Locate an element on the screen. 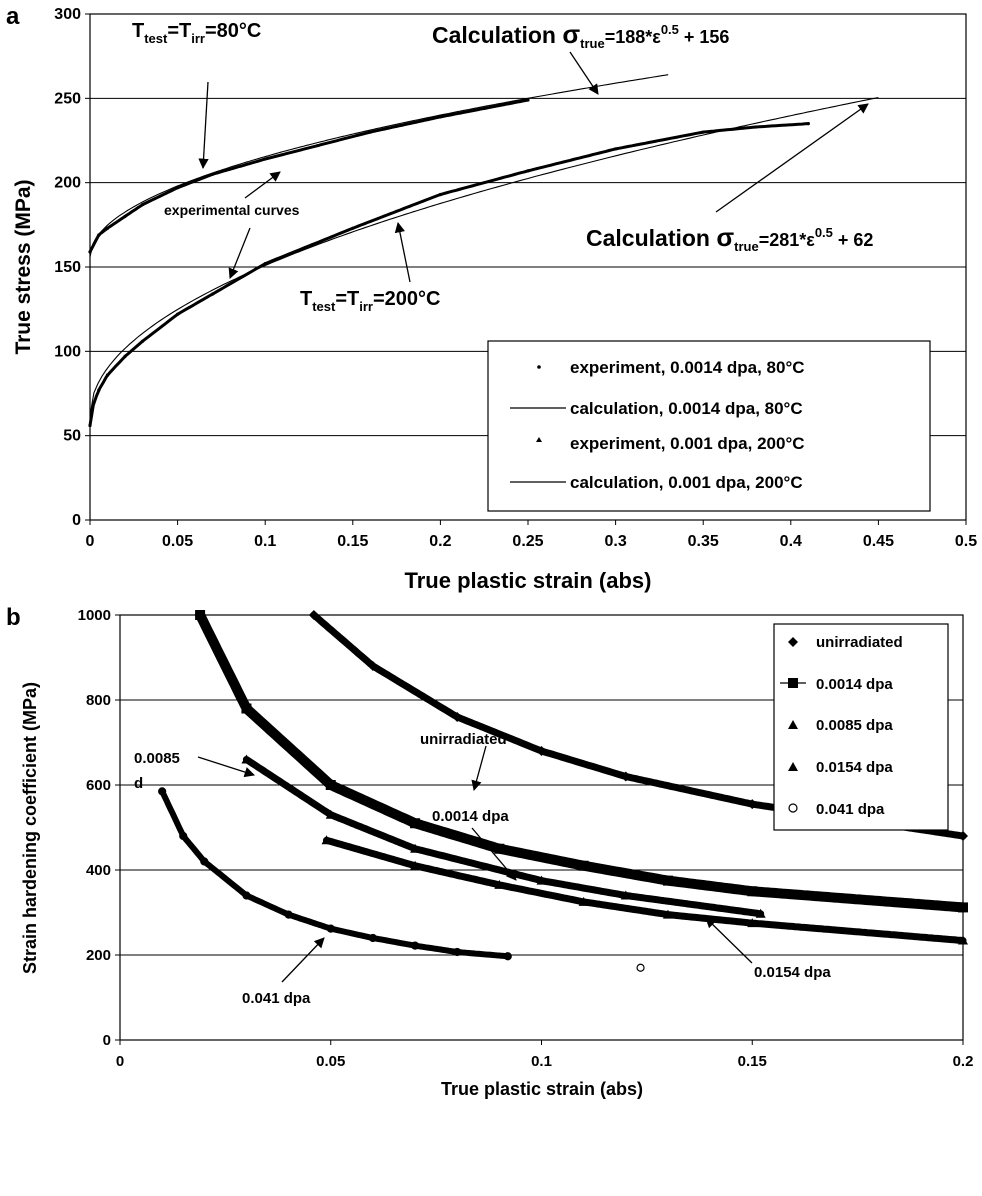 The image size is (982, 1196). legend-entry-calc-200: calculation, 0.001 dpa, 200°C is located at coordinates (656, 482).